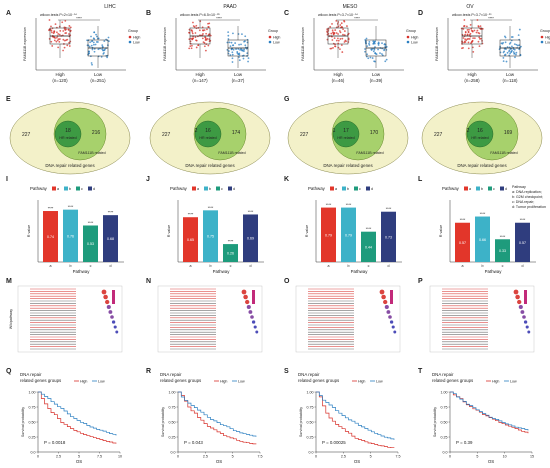 The image size is (550, 468). What do you see at coordinates (222, 271) in the screenshot?
I see `bar-x-label: Pathway` at bounding box center [222, 271].